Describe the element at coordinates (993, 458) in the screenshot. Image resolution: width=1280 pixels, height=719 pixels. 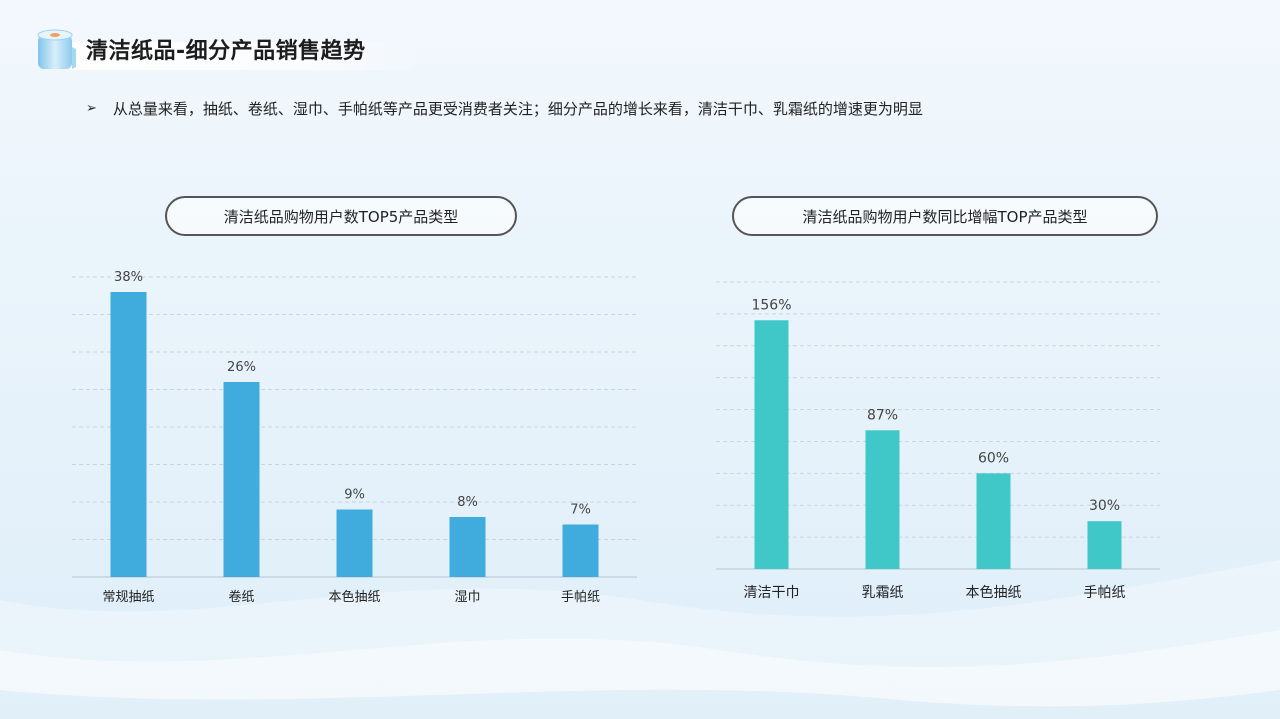
I see `right-data-label: 60%` at that location.